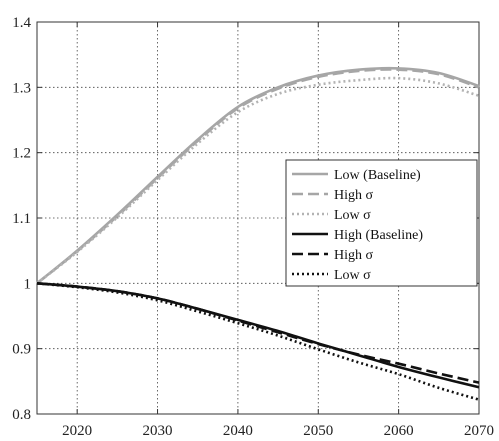 The height and width of the screenshot is (441, 499). I want to click on x-tick-label: 2030, so click(158, 431).